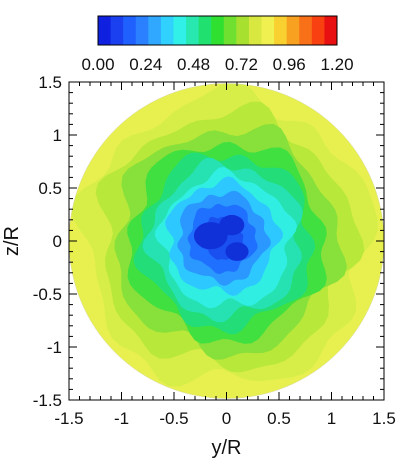 The width and height of the screenshot is (408, 466). Describe the element at coordinates (50, 82) in the screenshot. I see `y-tick-label: 1.5` at that location.